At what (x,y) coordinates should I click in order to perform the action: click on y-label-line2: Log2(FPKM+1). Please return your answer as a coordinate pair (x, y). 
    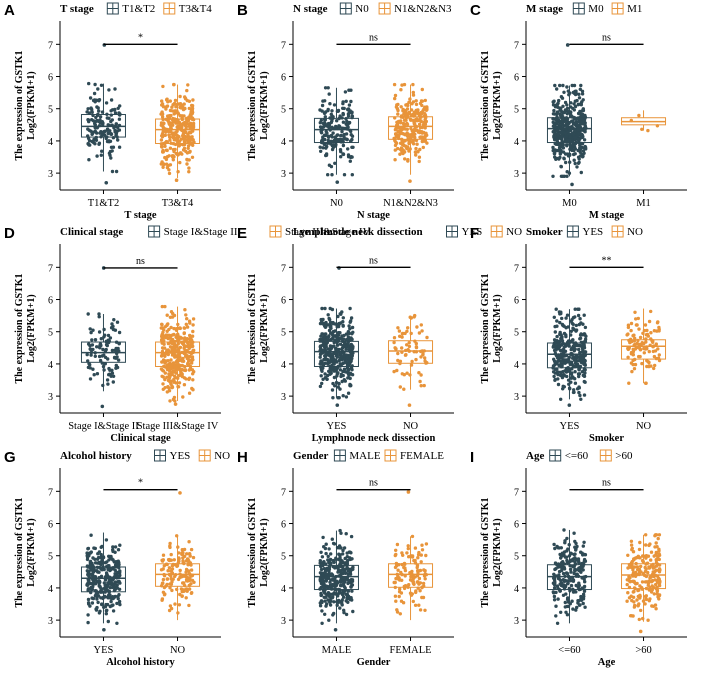
    Looking at the image, I should click on (497, 105).